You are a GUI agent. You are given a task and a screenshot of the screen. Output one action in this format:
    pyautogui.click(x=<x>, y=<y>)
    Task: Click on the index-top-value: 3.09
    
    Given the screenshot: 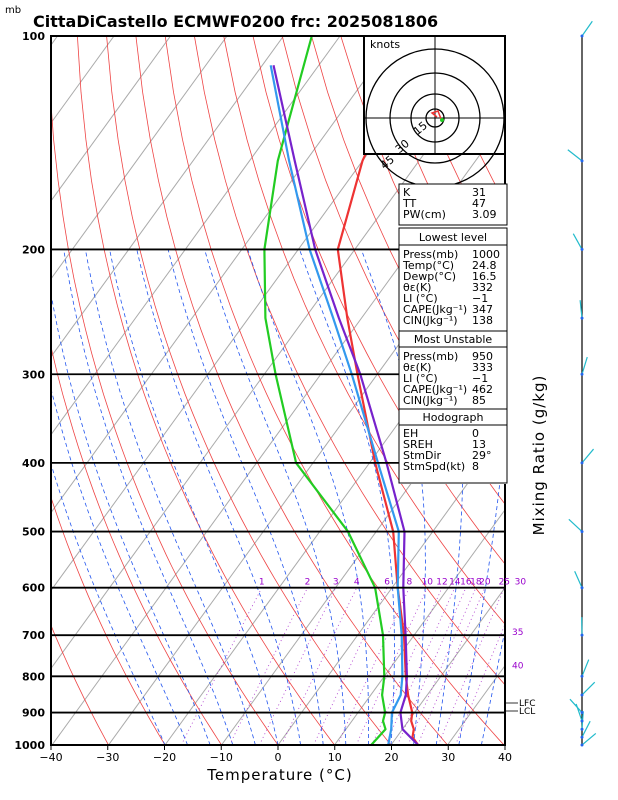 What is the action you would take?
    pyautogui.click(x=484, y=214)
    